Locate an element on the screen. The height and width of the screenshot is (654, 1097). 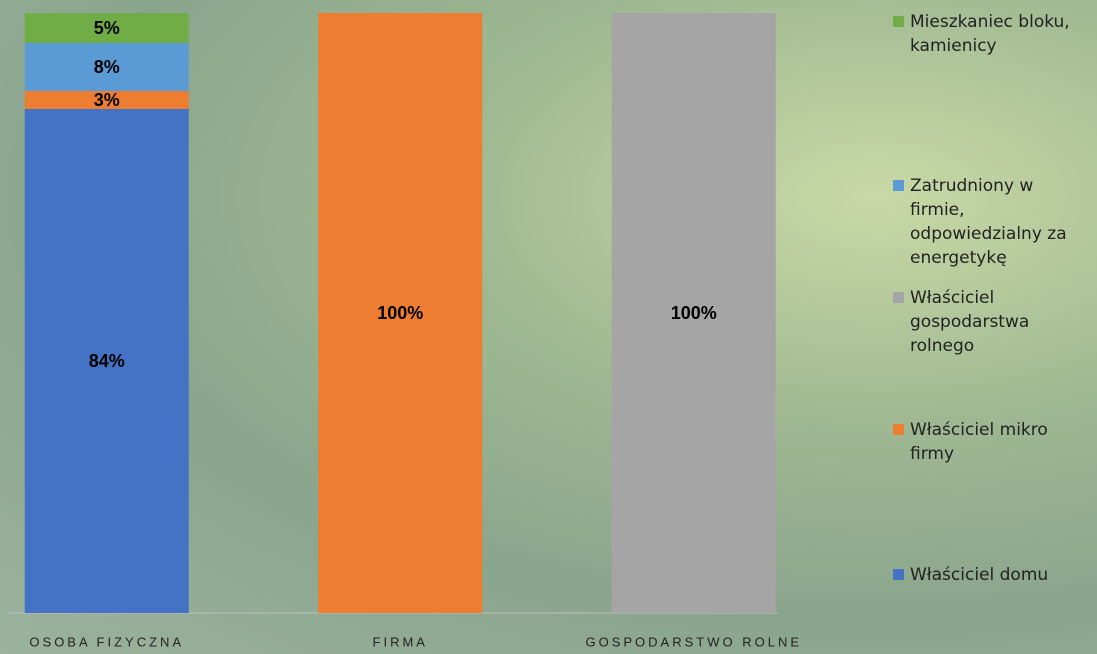
legend-item: Właściciel mikro firmy is located at coordinates (993, 442).